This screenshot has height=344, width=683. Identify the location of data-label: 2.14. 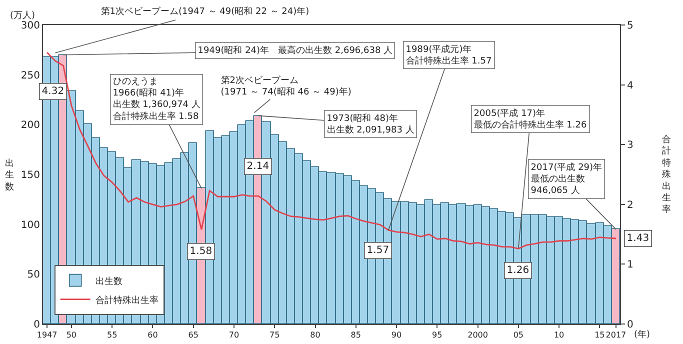
(258, 166).